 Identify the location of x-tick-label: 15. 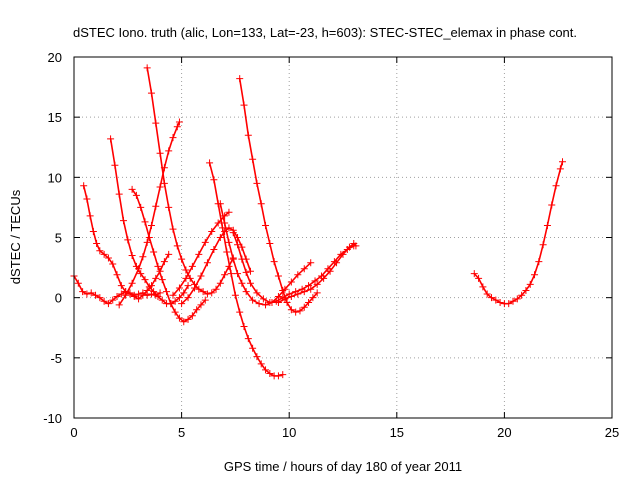
(397, 432).